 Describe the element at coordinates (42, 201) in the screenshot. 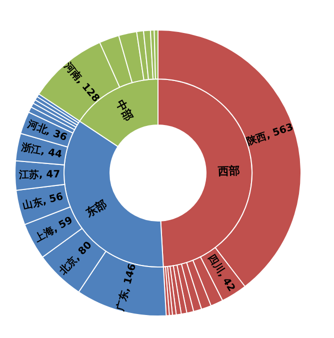

I see `slice-label: 山东, 56` at that location.